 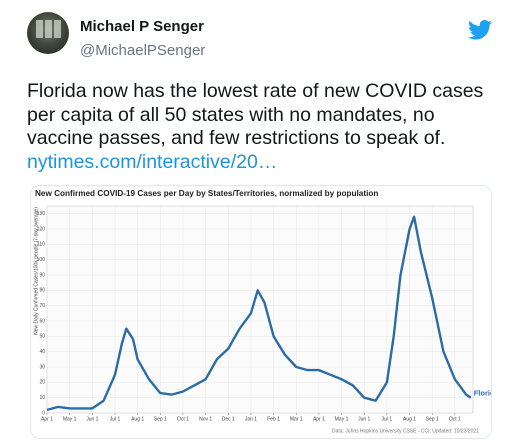 I want to click on y-tick-label: 60, so click(x=42, y=321).